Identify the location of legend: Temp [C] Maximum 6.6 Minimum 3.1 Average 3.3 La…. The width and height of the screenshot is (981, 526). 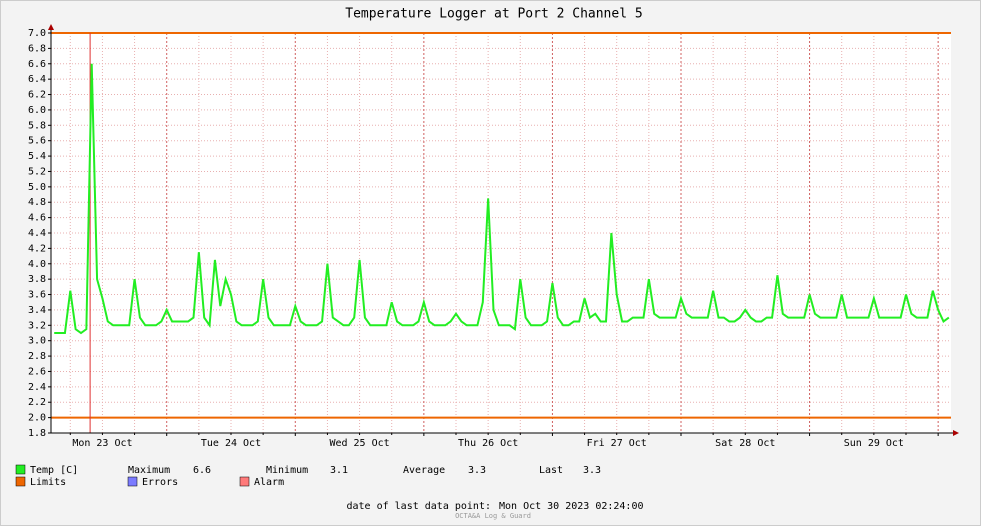
(308, 476).